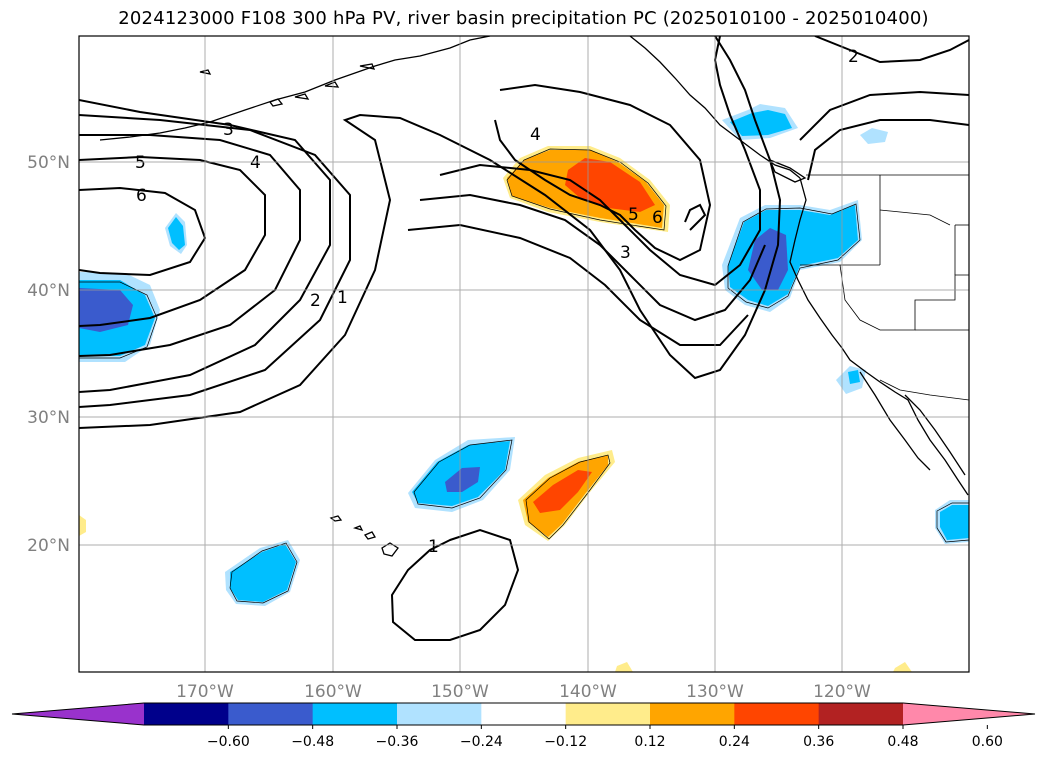 The width and height of the screenshot is (1047, 765). Describe the element at coordinates (481, 742) in the screenshot. I see `colorbar-tick-label: −0.24` at that location.